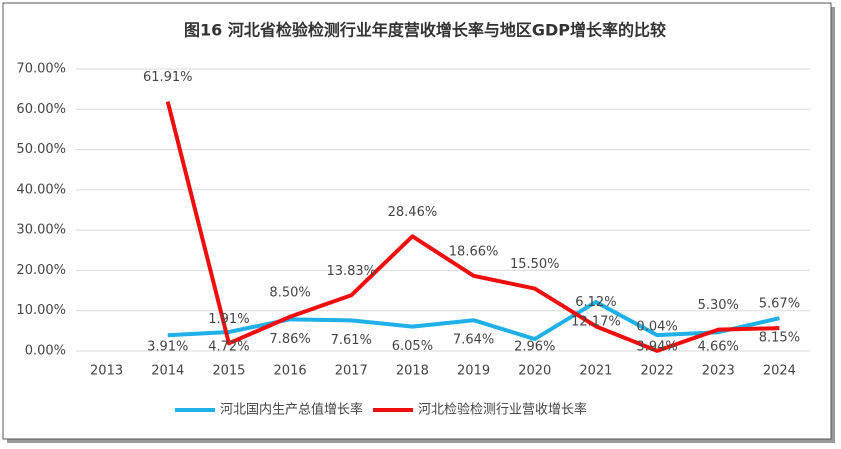 The width and height of the screenshot is (841, 449). Describe the element at coordinates (291, 410) in the screenshot. I see `legend-label: 河北国内生产总值增长率` at that location.